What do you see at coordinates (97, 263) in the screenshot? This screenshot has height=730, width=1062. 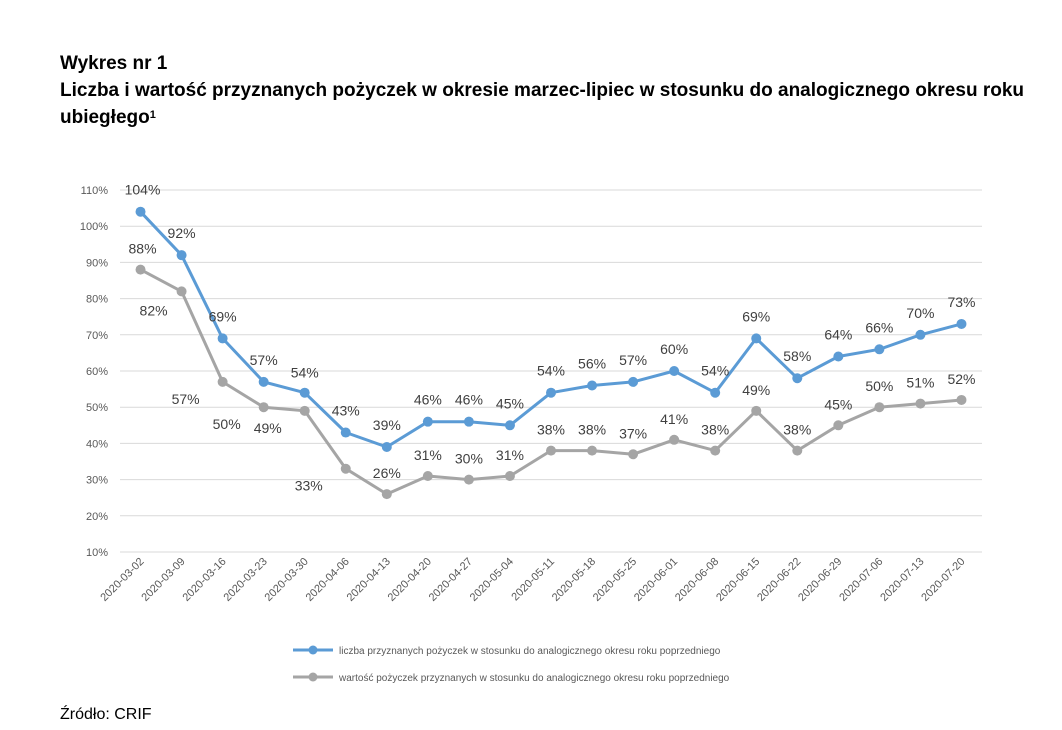 I see `y-tick-label: 90%` at bounding box center [97, 263].